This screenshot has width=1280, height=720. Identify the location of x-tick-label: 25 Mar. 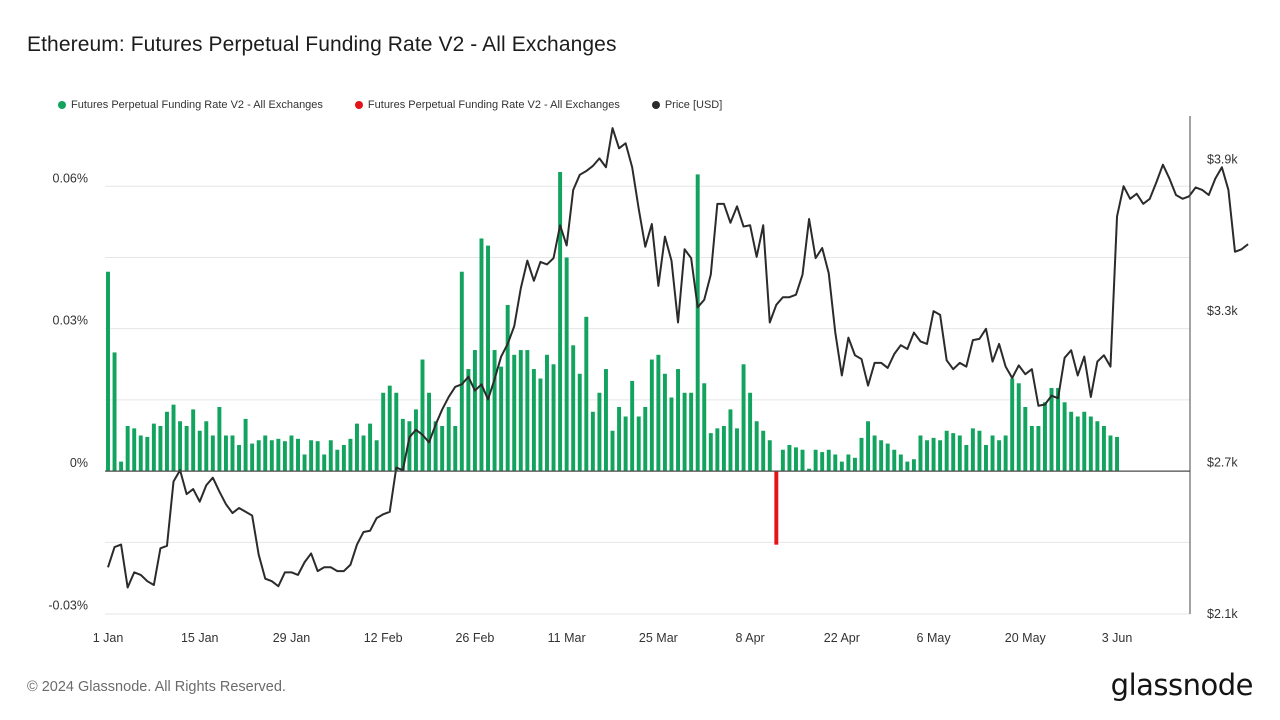
(658, 638).